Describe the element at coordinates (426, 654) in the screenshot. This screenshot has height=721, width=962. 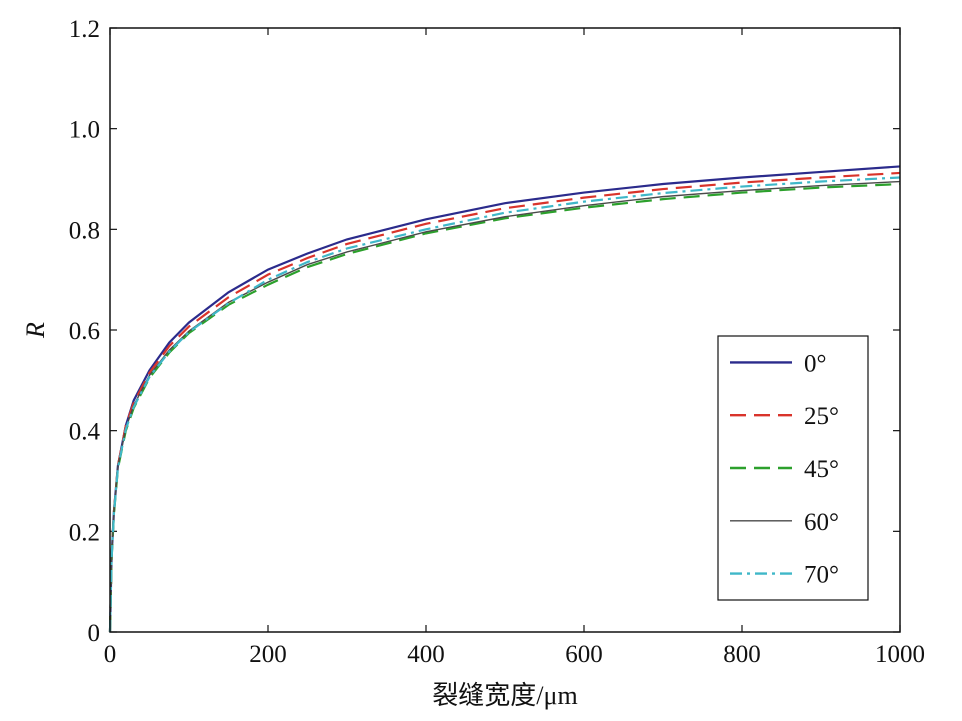
I see `x-tick-label: 400` at that location.